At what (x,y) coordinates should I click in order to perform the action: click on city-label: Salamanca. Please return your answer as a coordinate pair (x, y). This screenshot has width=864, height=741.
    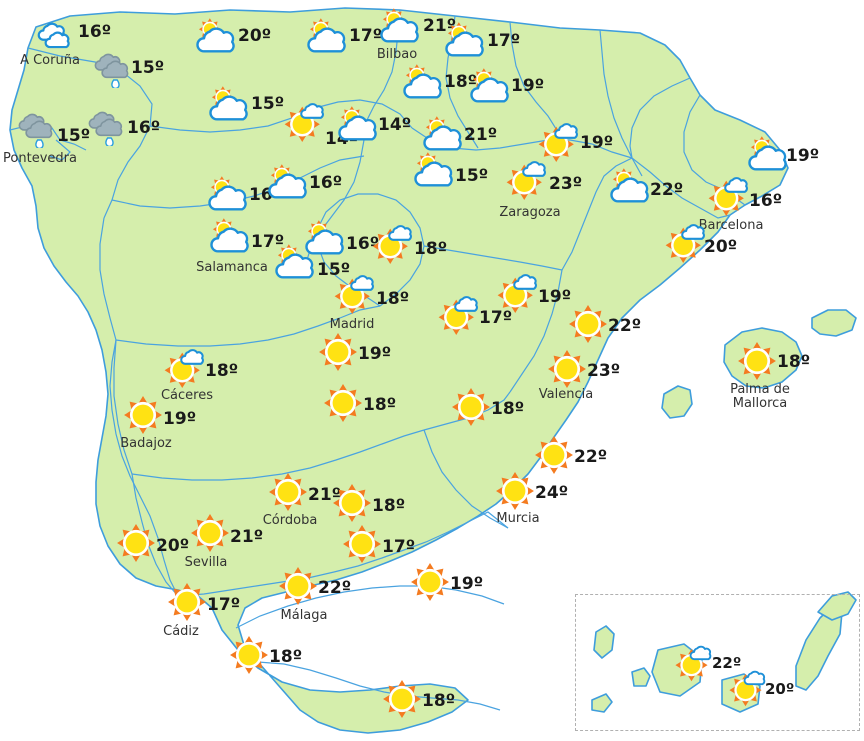
    Looking at the image, I should click on (232, 268).